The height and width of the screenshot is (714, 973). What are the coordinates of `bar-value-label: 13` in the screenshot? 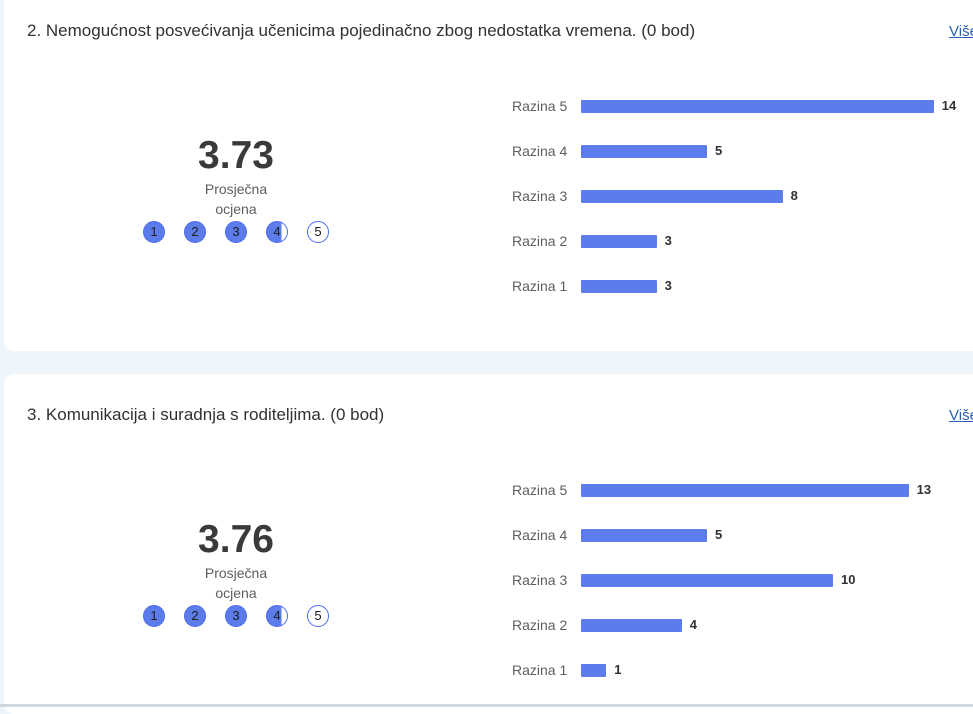 It's located at (924, 489).